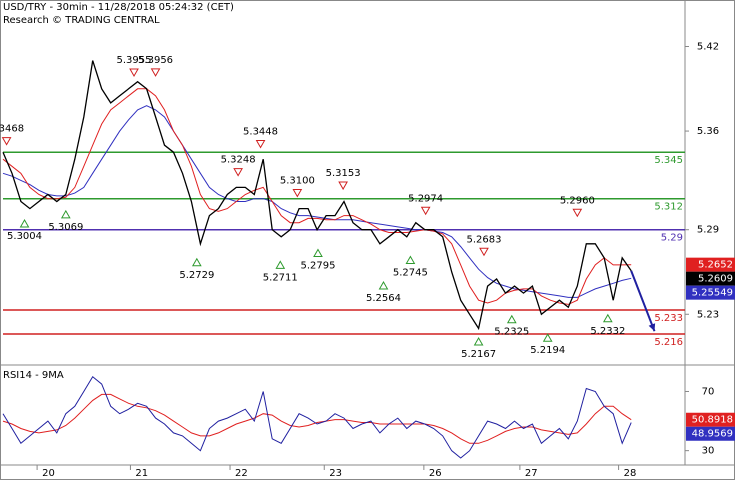 The height and width of the screenshot is (480, 735). Describe the element at coordinates (155, 60) in the screenshot. I see `pivot-label: 5.3956` at that location.